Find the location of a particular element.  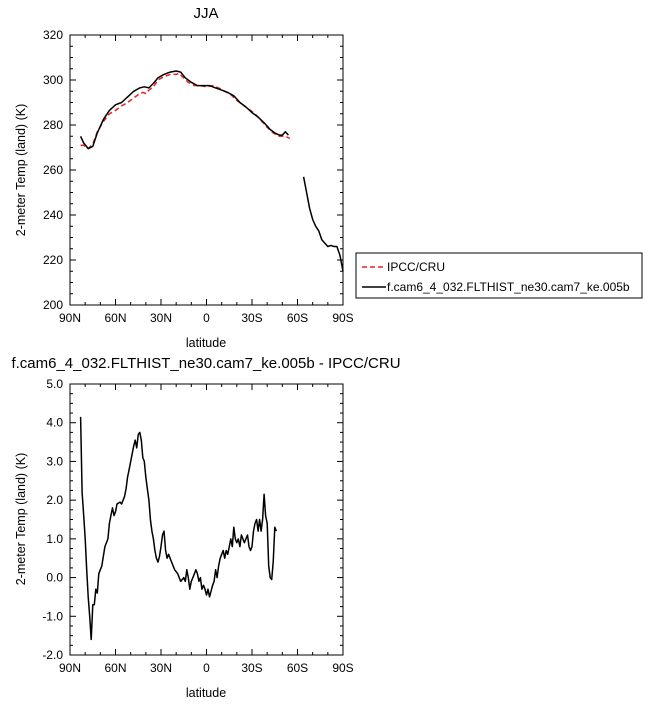

legend-label-ipcc-cru: IPCC/CRU is located at coordinates (416, 267).